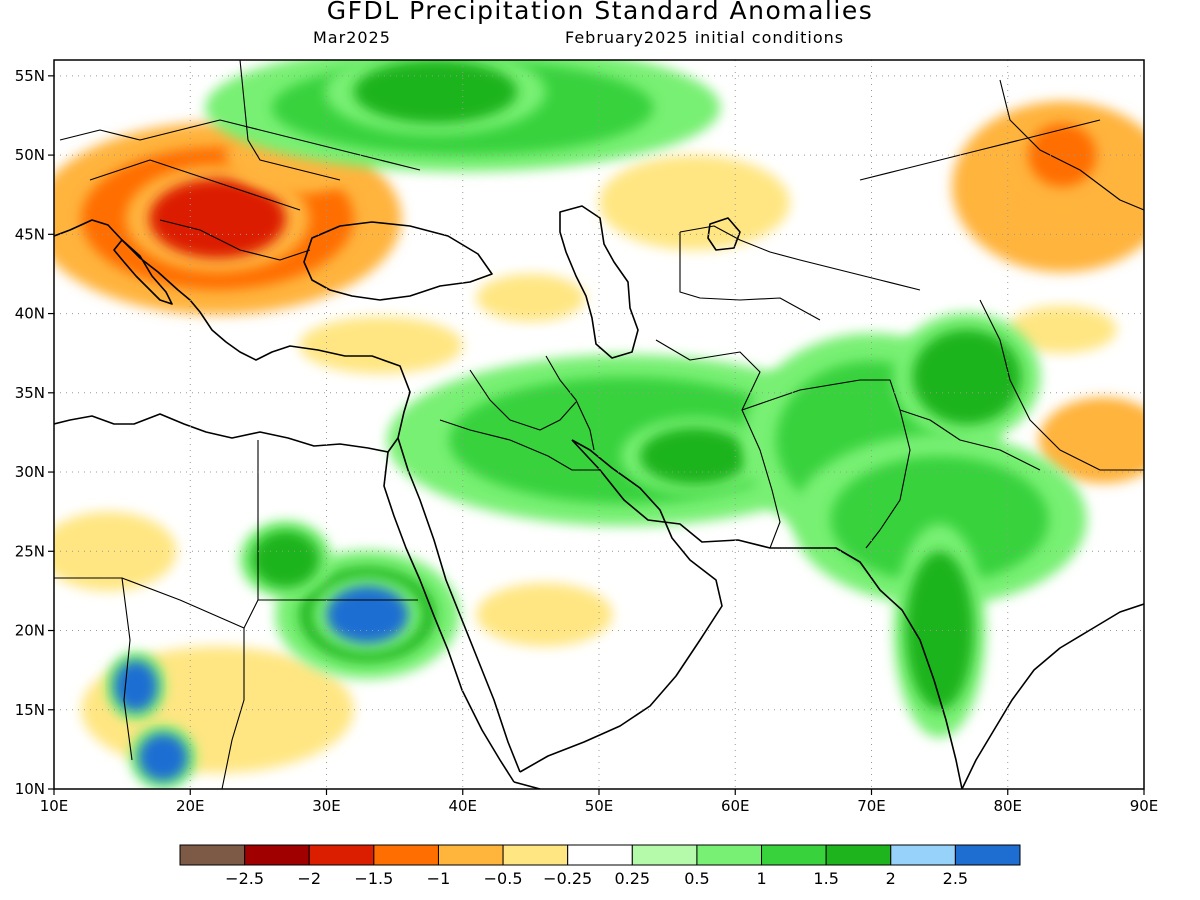 The image size is (1200, 900). Describe the element at coordinates (30, 551) in the screenshot. I see `lat-tick-label: 25N` at that location.